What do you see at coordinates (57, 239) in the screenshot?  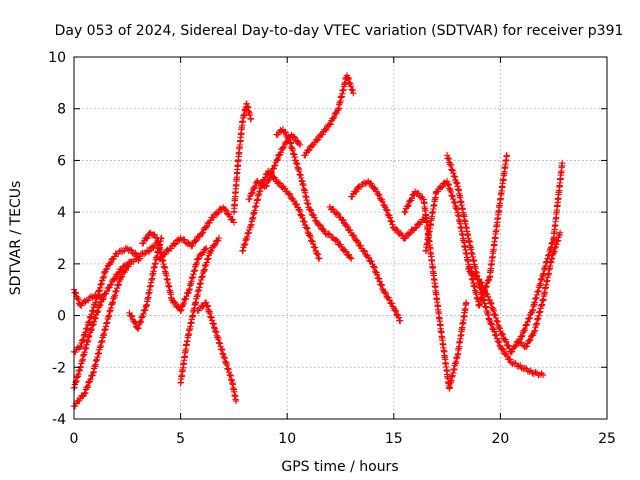 I see `y-tick-labels: -4 -2 0 2 4 6 8 10` at bounding box center [57, 239].